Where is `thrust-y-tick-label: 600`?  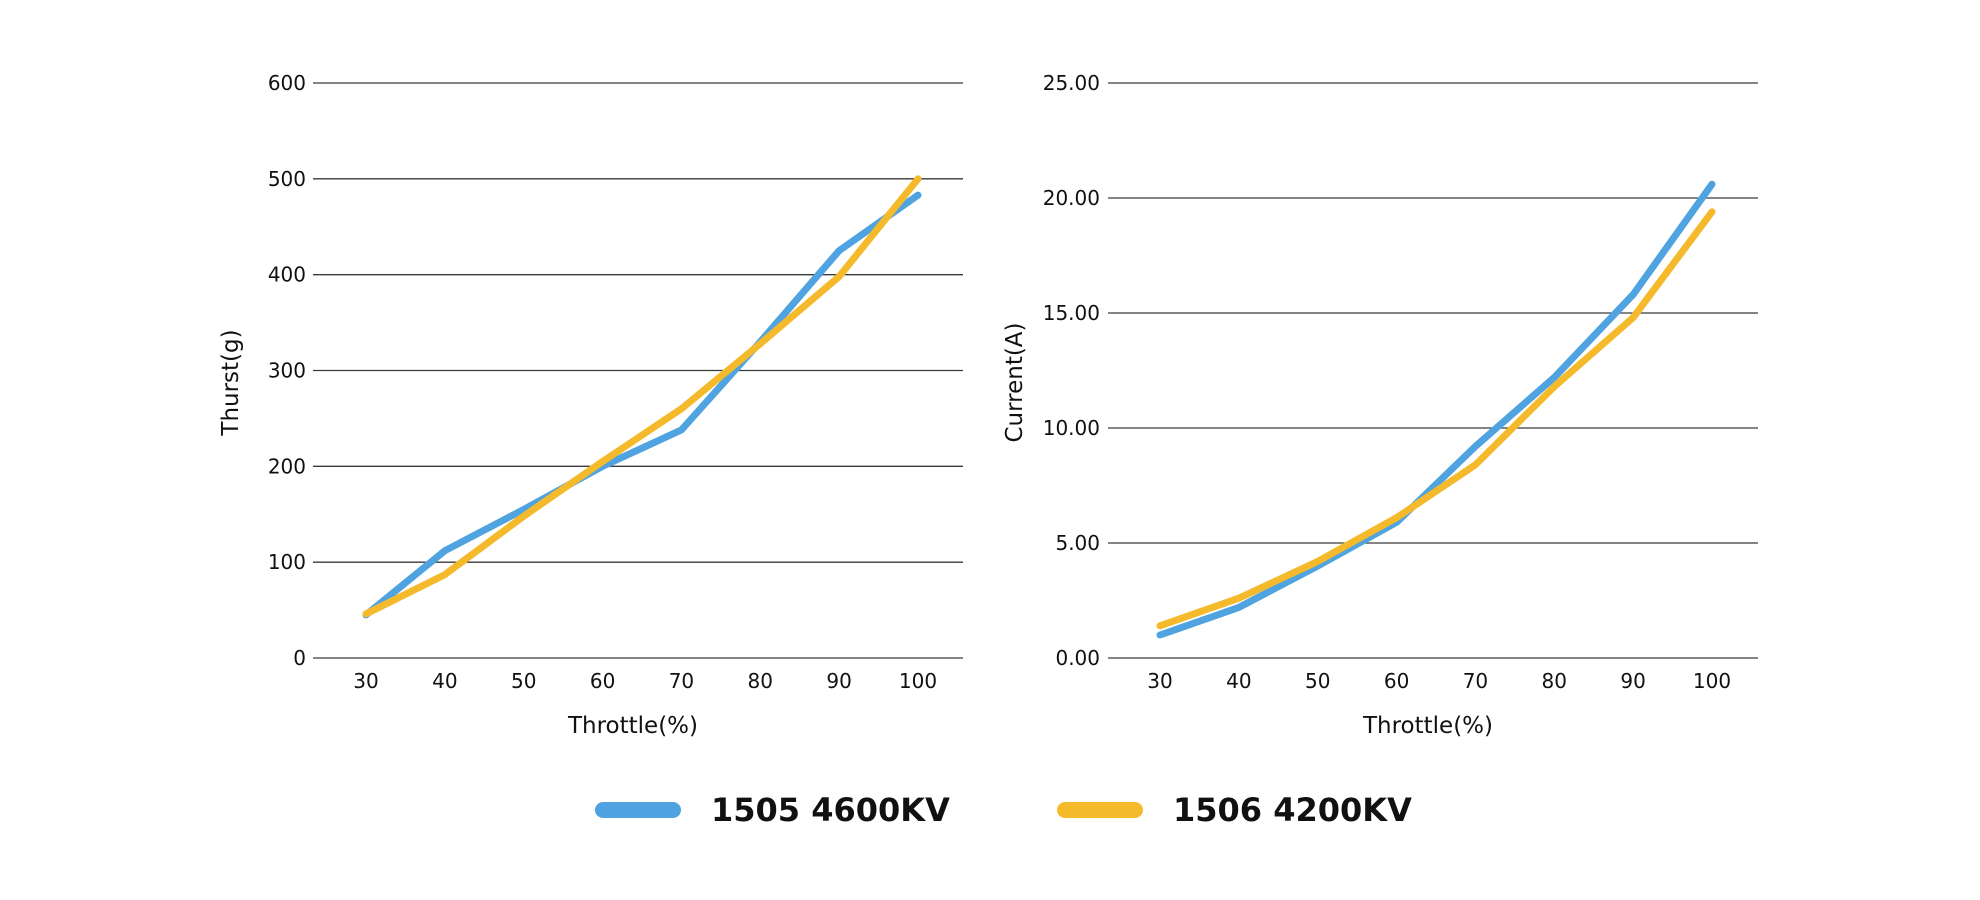
thrust-y-tick-label: 600 is located at coordinates (287, 83).